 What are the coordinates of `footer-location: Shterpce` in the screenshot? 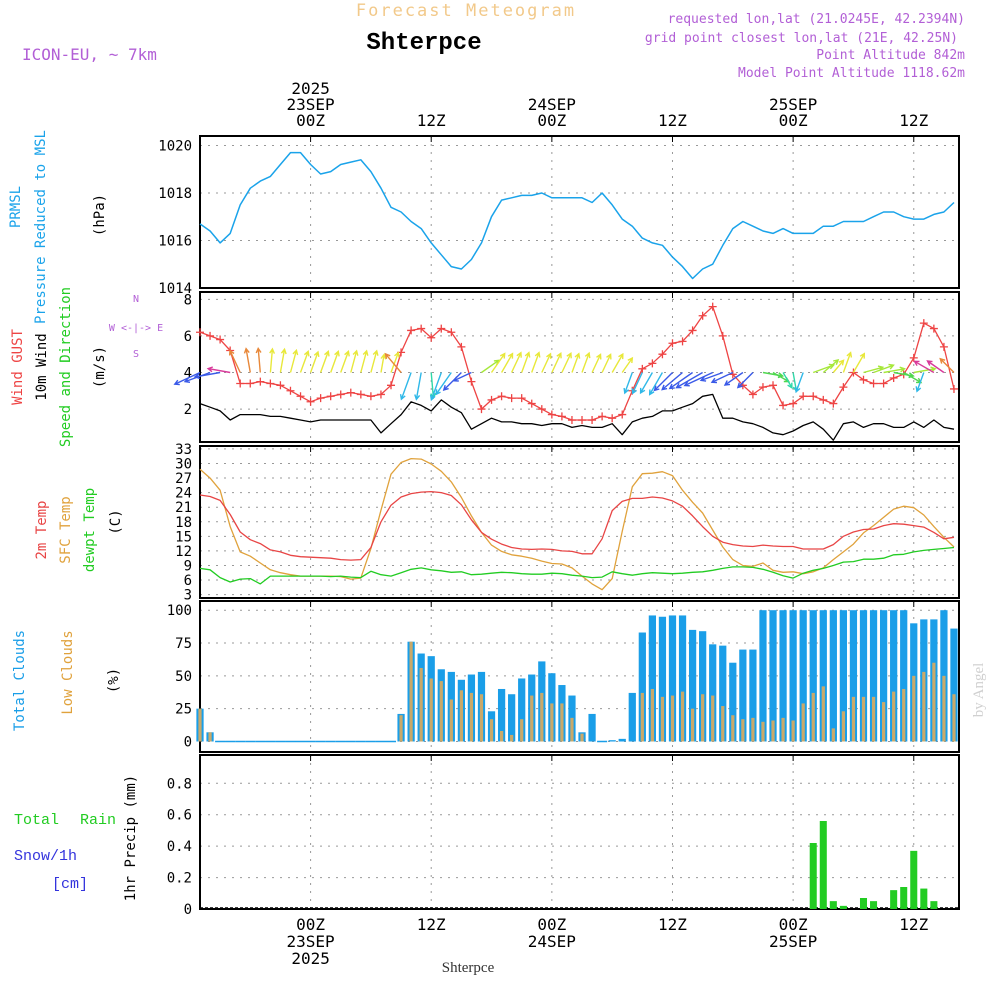 It's located at (468, 968).